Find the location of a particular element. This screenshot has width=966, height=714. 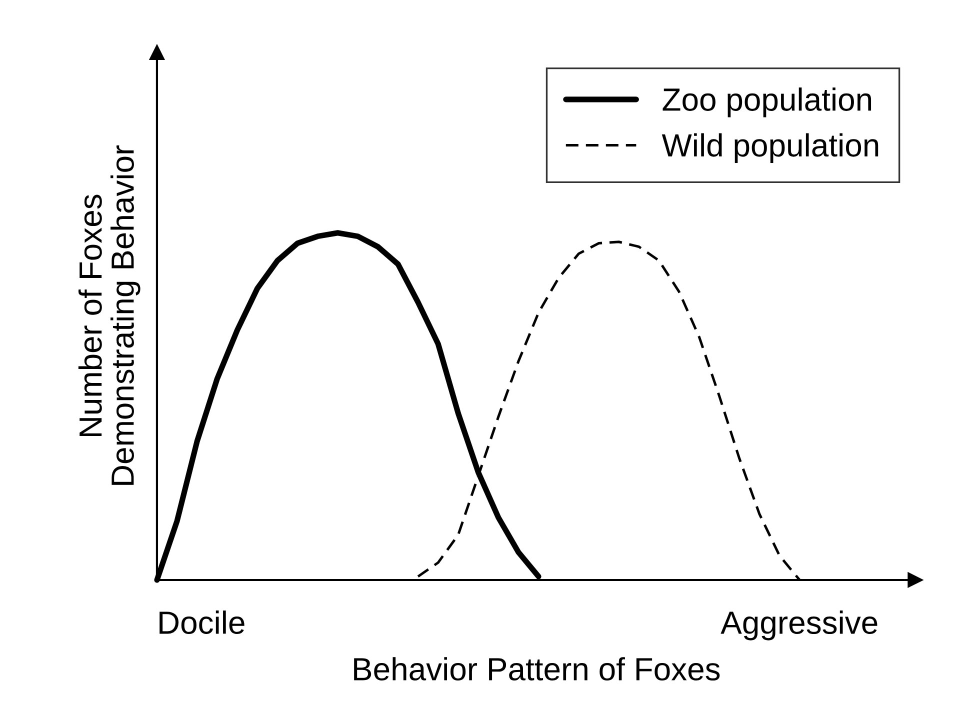

x-axis-title: Behavior Pattern of Foxes is located at coordinates (537, 669).